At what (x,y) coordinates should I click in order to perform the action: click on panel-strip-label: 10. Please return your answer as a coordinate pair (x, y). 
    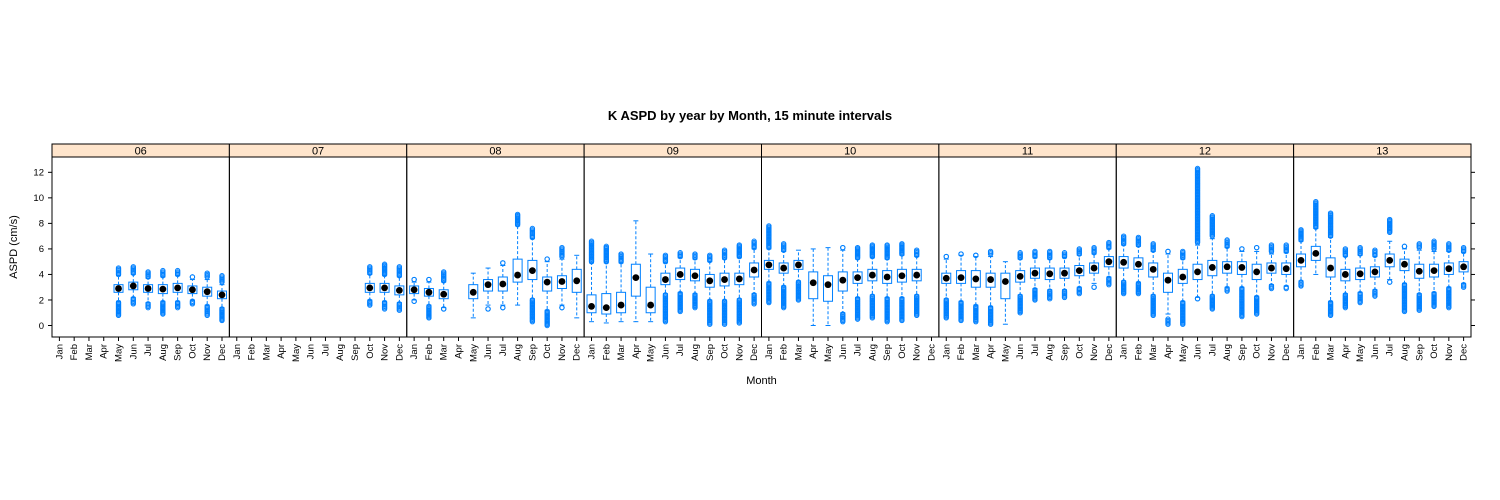
    Looking at the image, I should click on (850, 152).